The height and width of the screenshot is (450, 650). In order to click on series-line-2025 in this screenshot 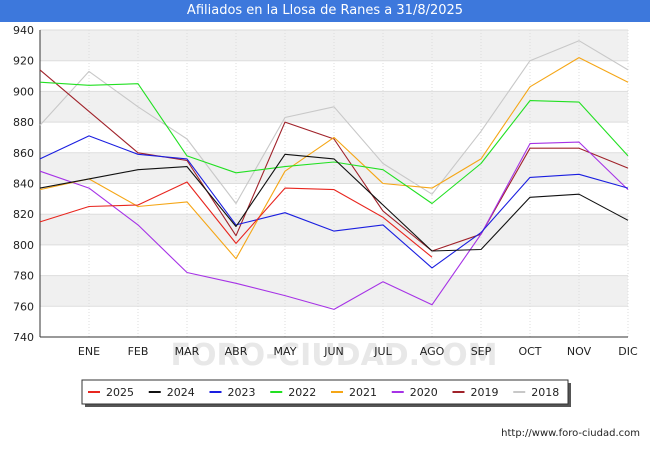, I will do `click(236, 219)`.